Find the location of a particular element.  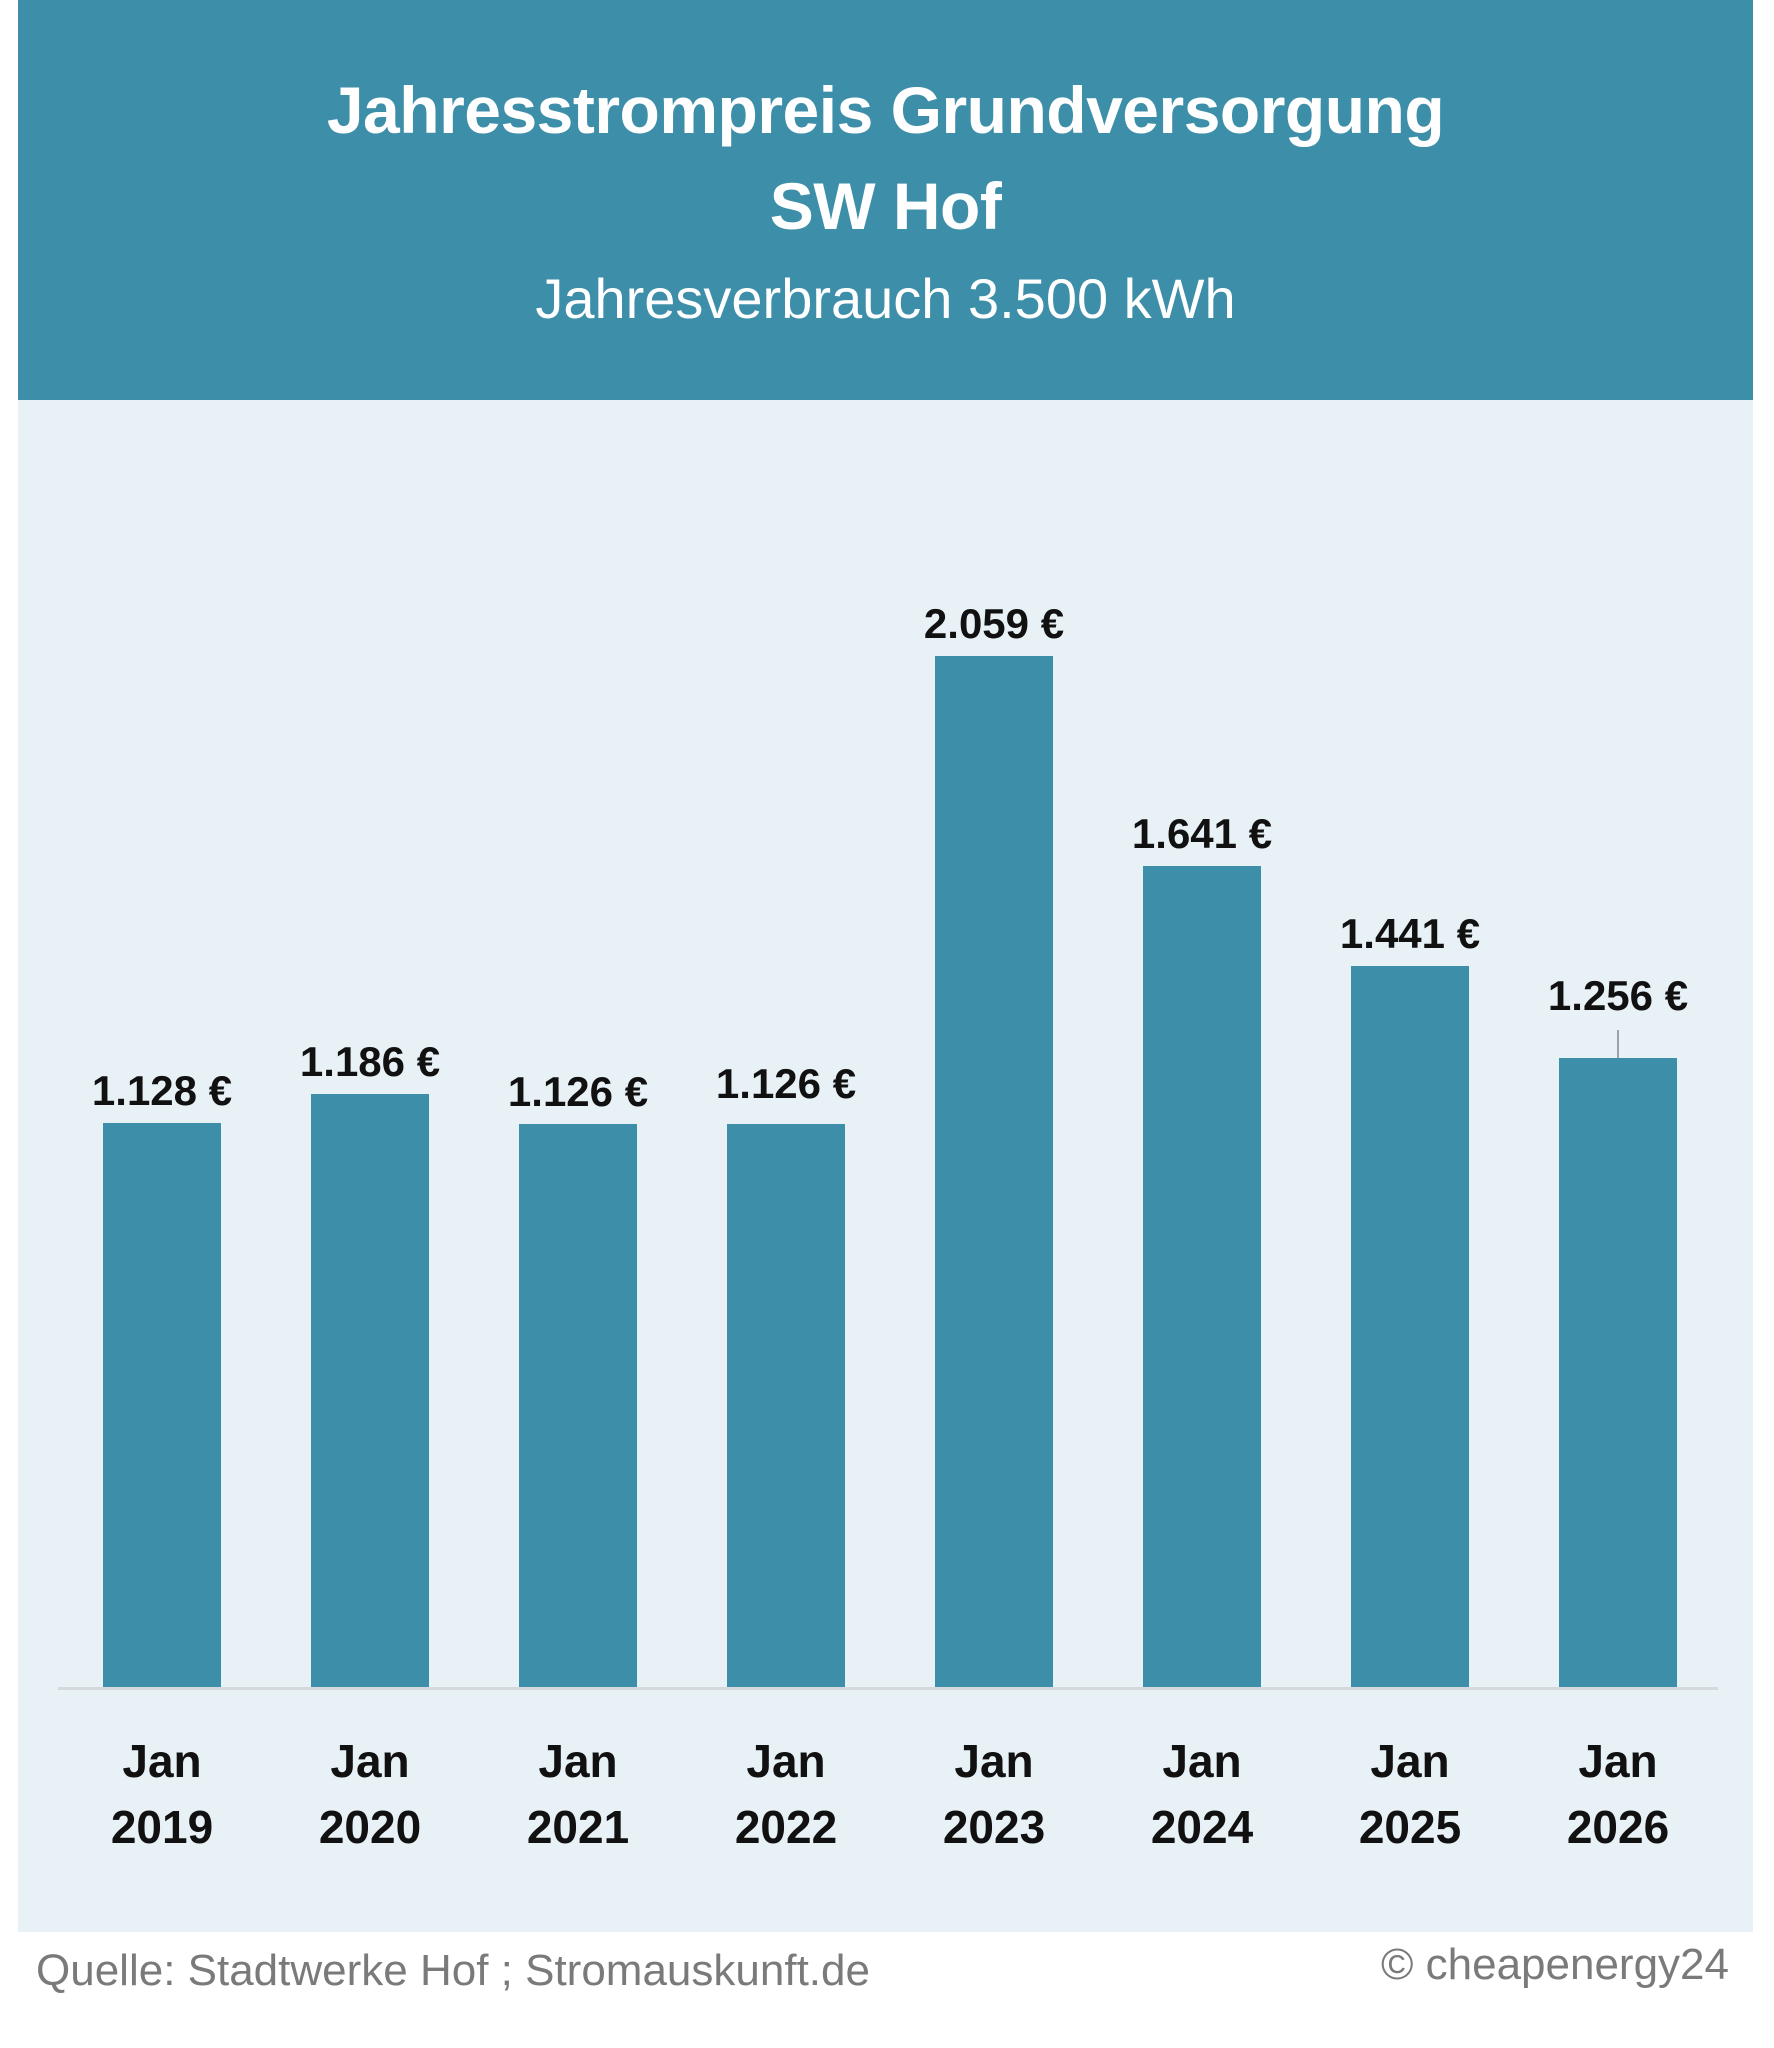

chart-title-line2: SW Hof is located at coordinates (885, 206).